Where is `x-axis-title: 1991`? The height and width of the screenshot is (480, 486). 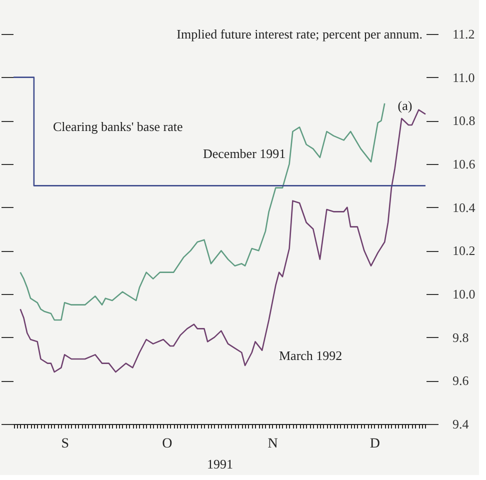 x-axis-title: 1991 is located at coordinates (220, 464).